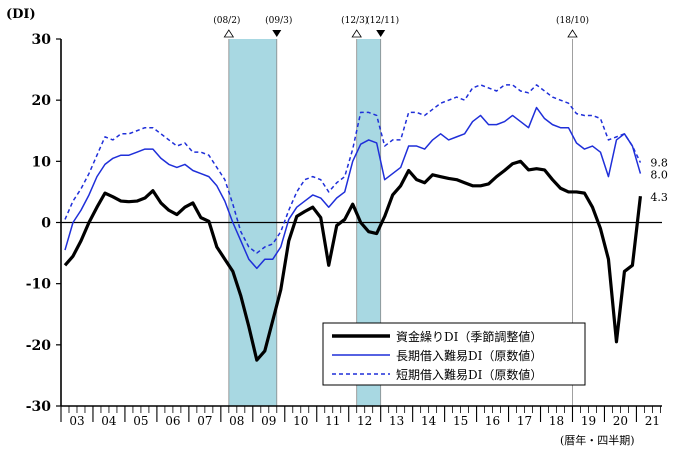 This screenshot has height=452, width=686. Describe the element at coordinates (659, 175) in the screenshot. I see `series-end-label-1: 8.0` at that location.